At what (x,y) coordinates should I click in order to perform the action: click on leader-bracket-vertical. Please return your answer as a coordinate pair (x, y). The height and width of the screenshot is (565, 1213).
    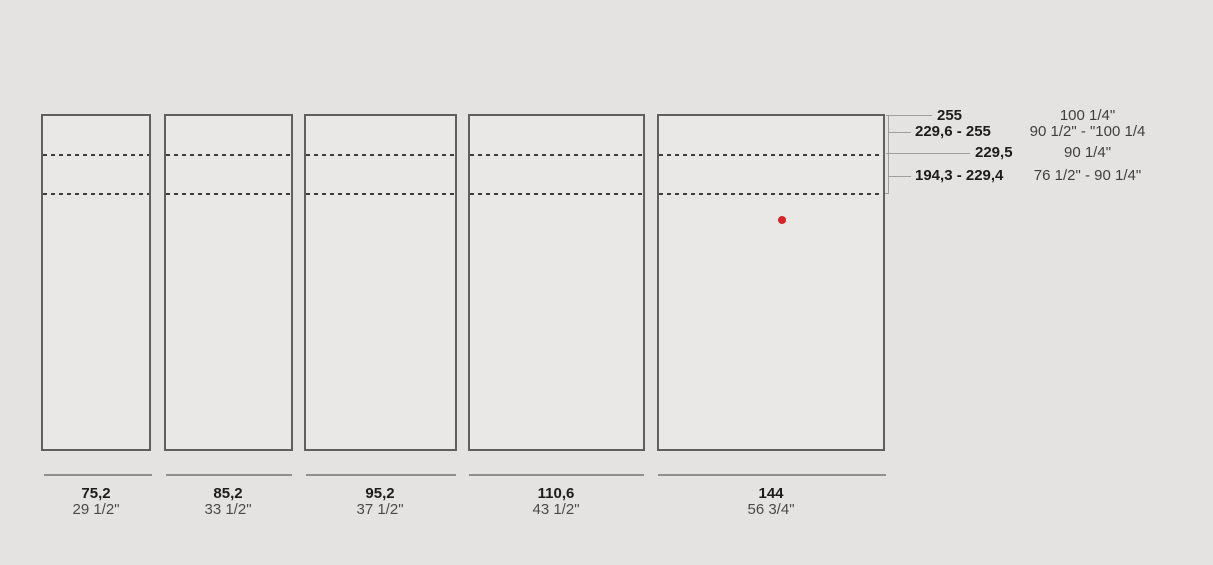
    Looking at the image, I should click on (888, 154).